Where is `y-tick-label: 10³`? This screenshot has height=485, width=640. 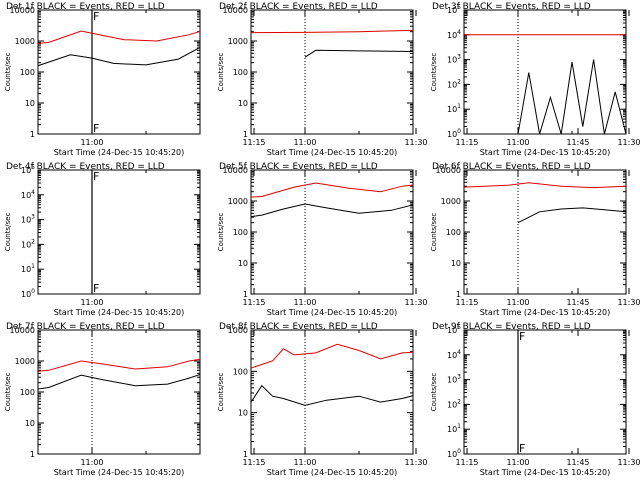
y-tick-label: 10³ is located at coordinates (454, 59).